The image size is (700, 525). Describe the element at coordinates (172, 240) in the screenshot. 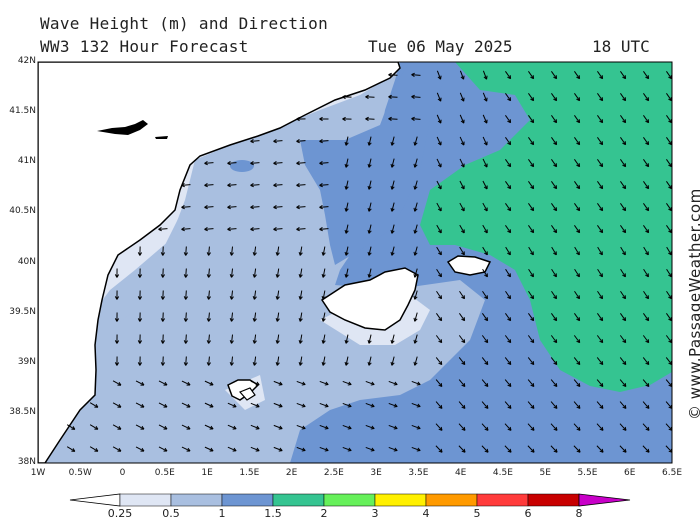

I see `wave-zone-0.5-1m-band` at that location.